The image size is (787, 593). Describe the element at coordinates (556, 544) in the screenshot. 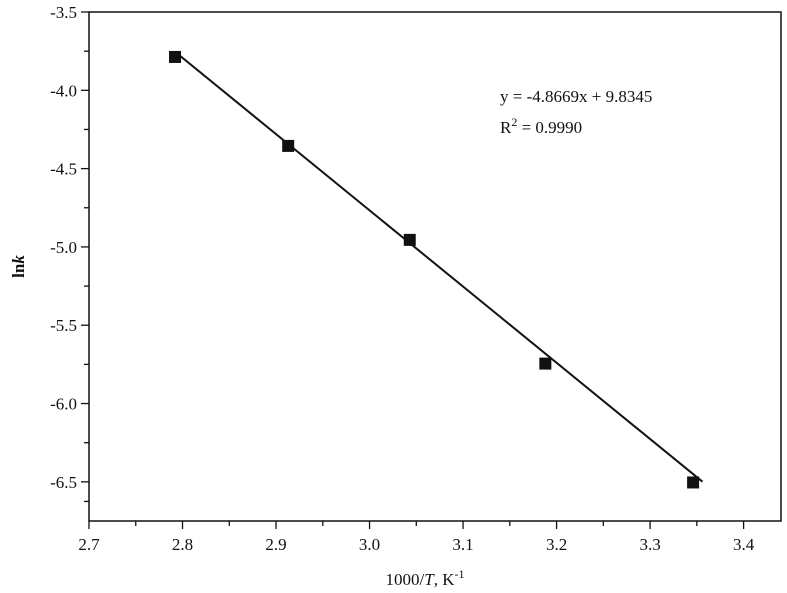

I see `x-tick-label: 3.2` at that location.